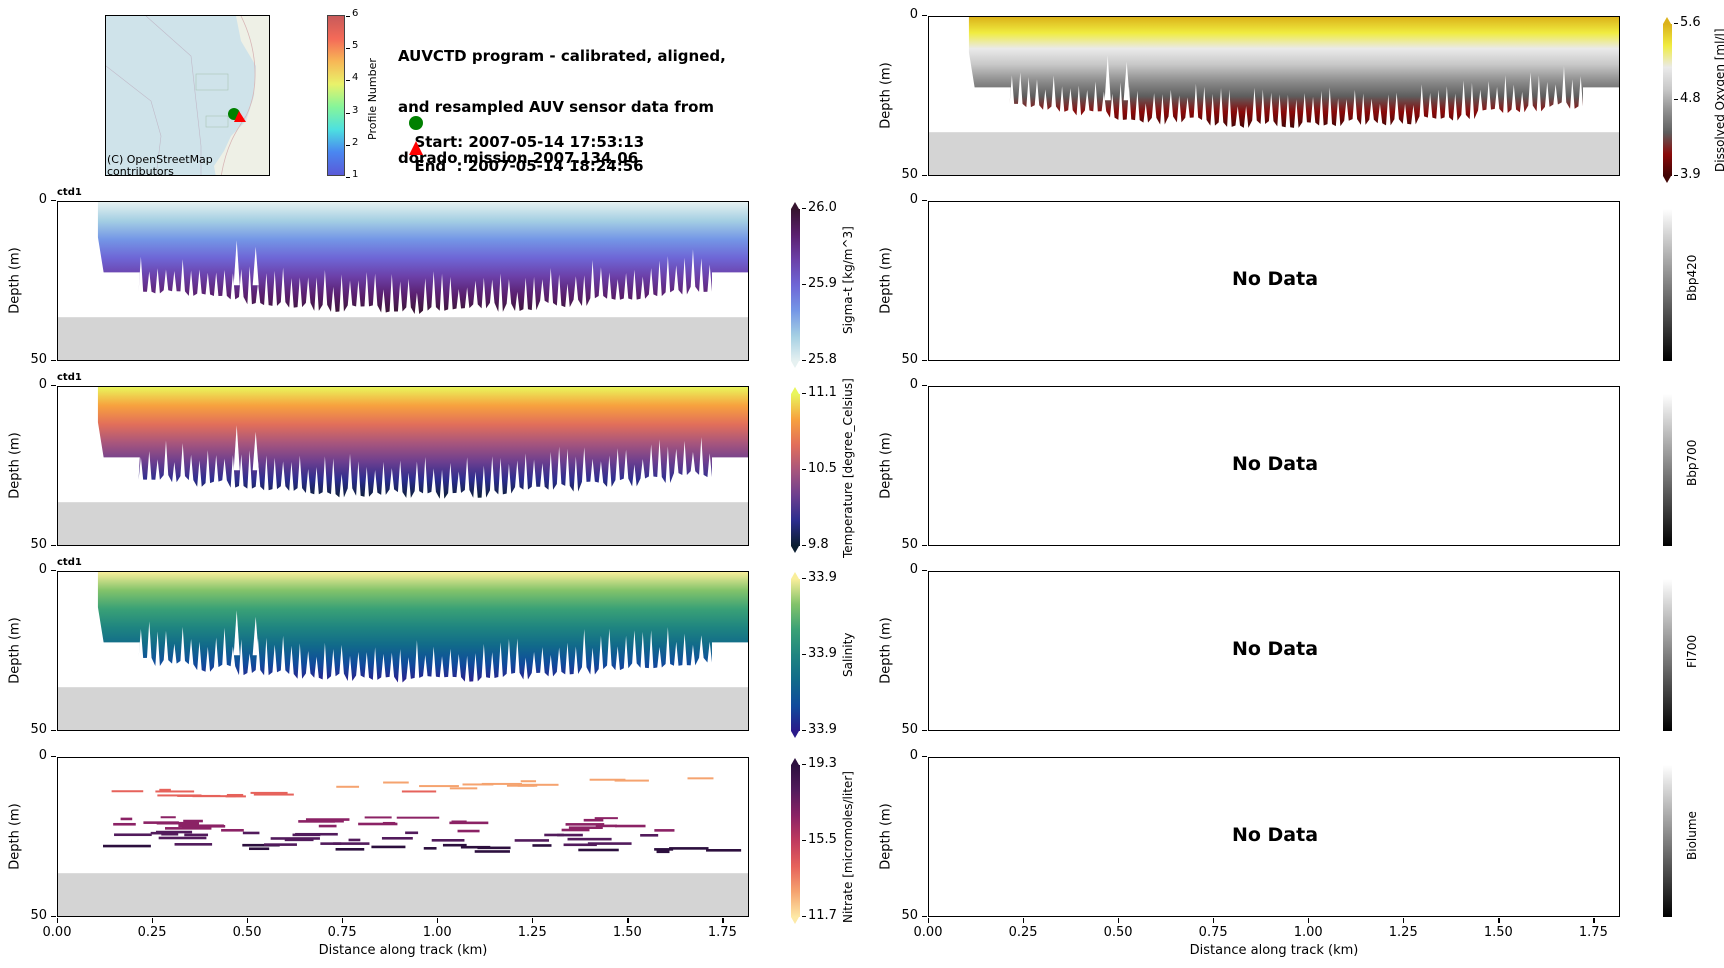 The width and height of the screenshot is (1724, 968). Describe the element at coordinates (521, 123) in the screenshot. I see `legend-start: Start: 2007-05-14 17:53:13` at that location.